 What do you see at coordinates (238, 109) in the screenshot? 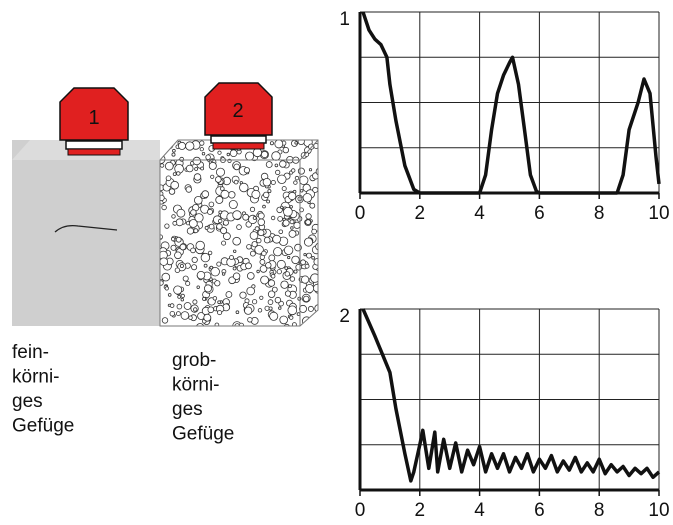
I see `probe-body` at bounding box center [238, 109].